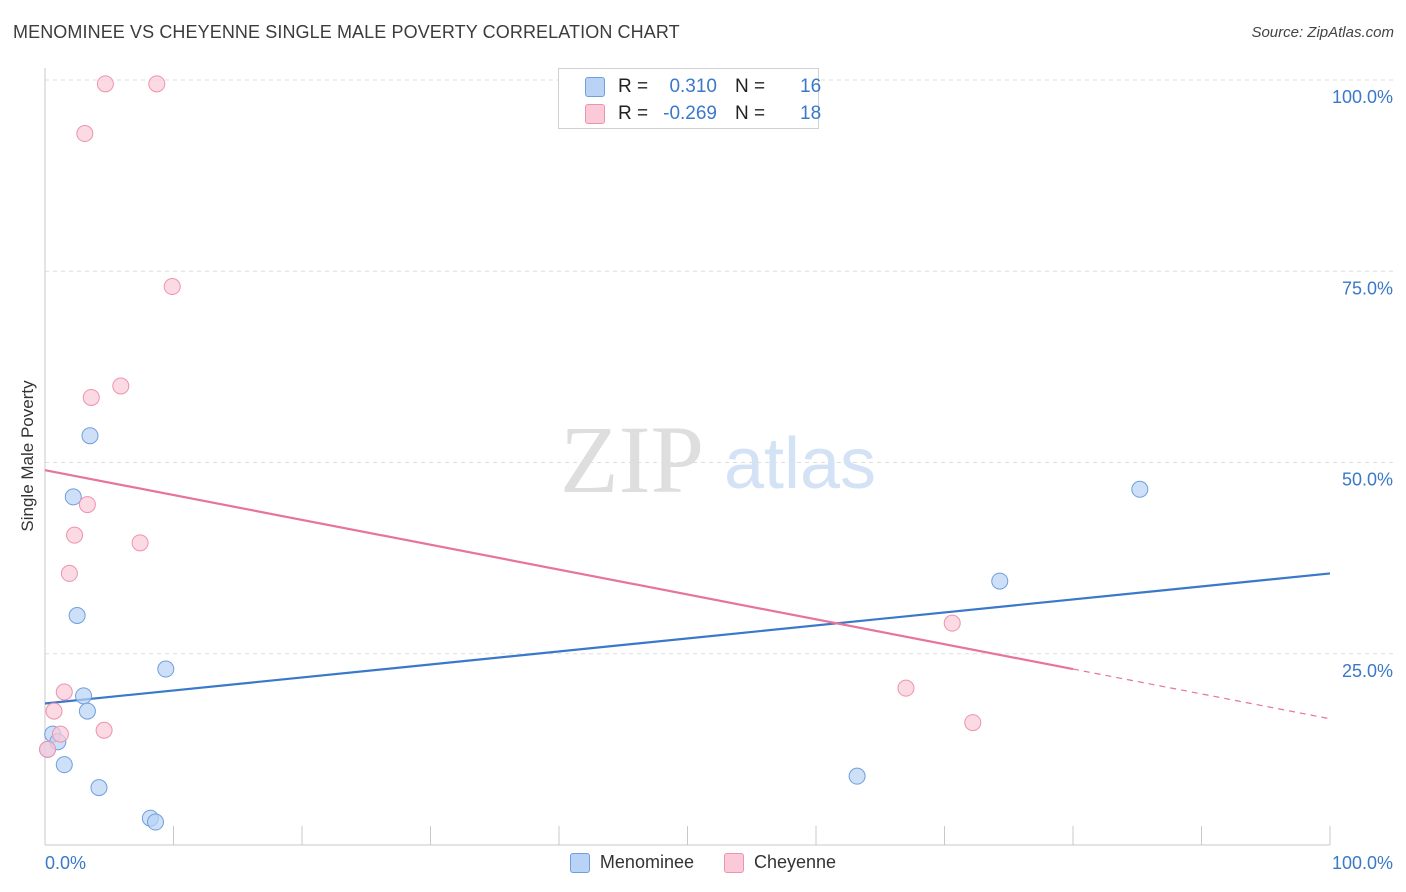  What do you see at coordinates (690, 98) in the screenshot?
I see `stats-legend: R = 0.310 N = 16 R = -0.269 N = 18` at bounding box center [690, 98].